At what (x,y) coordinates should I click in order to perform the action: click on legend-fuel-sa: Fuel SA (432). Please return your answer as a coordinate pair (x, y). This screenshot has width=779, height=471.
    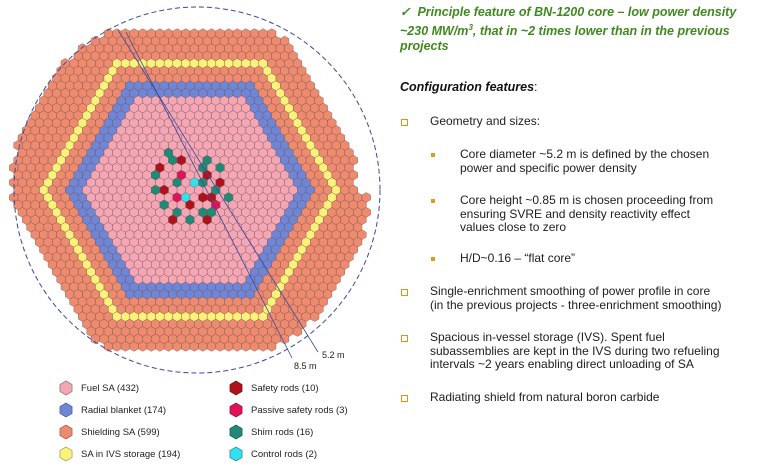
    Looking at the image, I should click on (98, 388).